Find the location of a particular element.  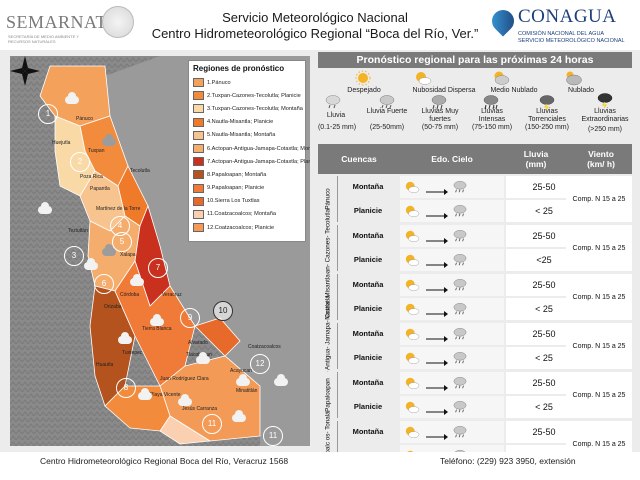

legend-label: 4.Nautla-Misantla; Planicie is located at coordinates (240, 122).